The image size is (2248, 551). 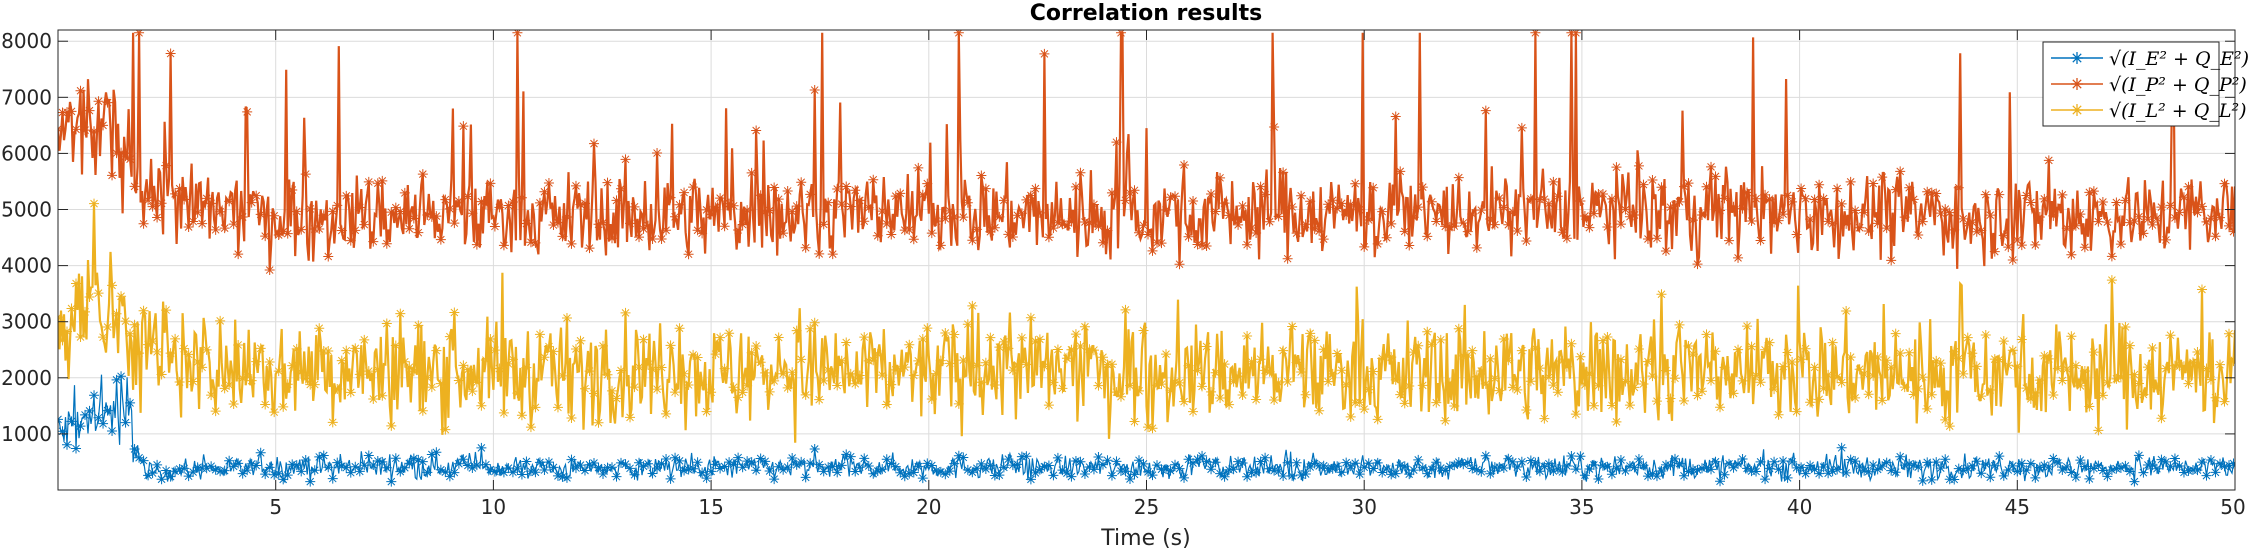 I want to click on legend-item-2: √(I_L² + Q_L²), so click(x=2148, y=111).